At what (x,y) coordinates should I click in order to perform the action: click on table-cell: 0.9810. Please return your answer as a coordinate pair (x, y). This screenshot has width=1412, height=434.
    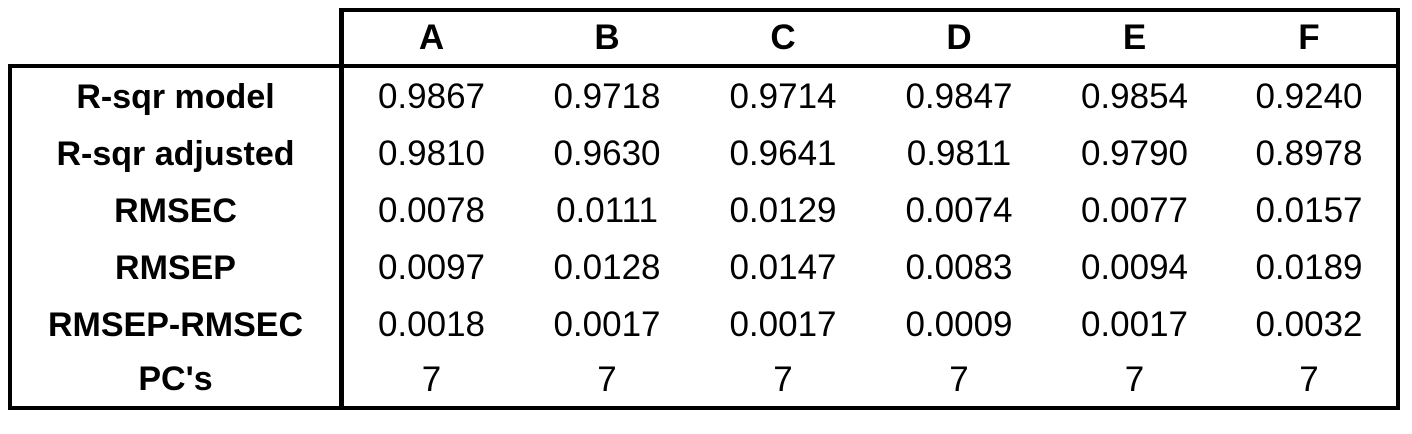
    Looking at the image, I should click on (431, 153).